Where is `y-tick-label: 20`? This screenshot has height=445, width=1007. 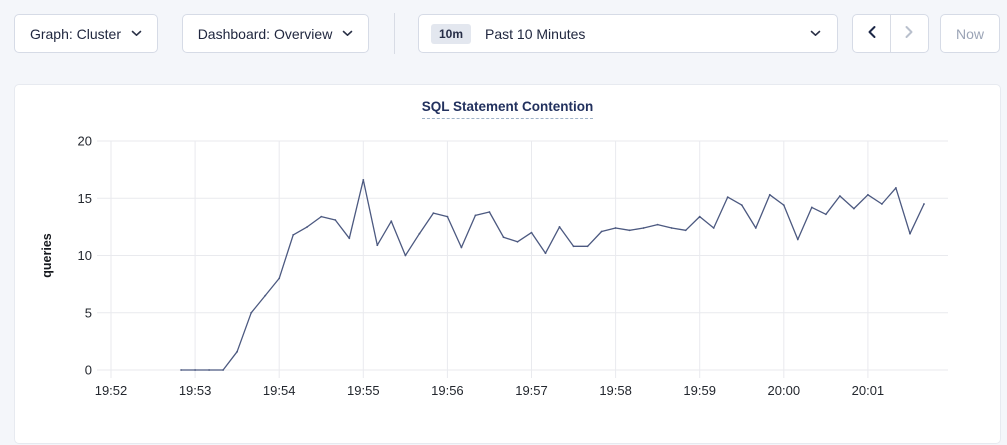 y-tick-label: 20 is located at coordinates (85, 141).